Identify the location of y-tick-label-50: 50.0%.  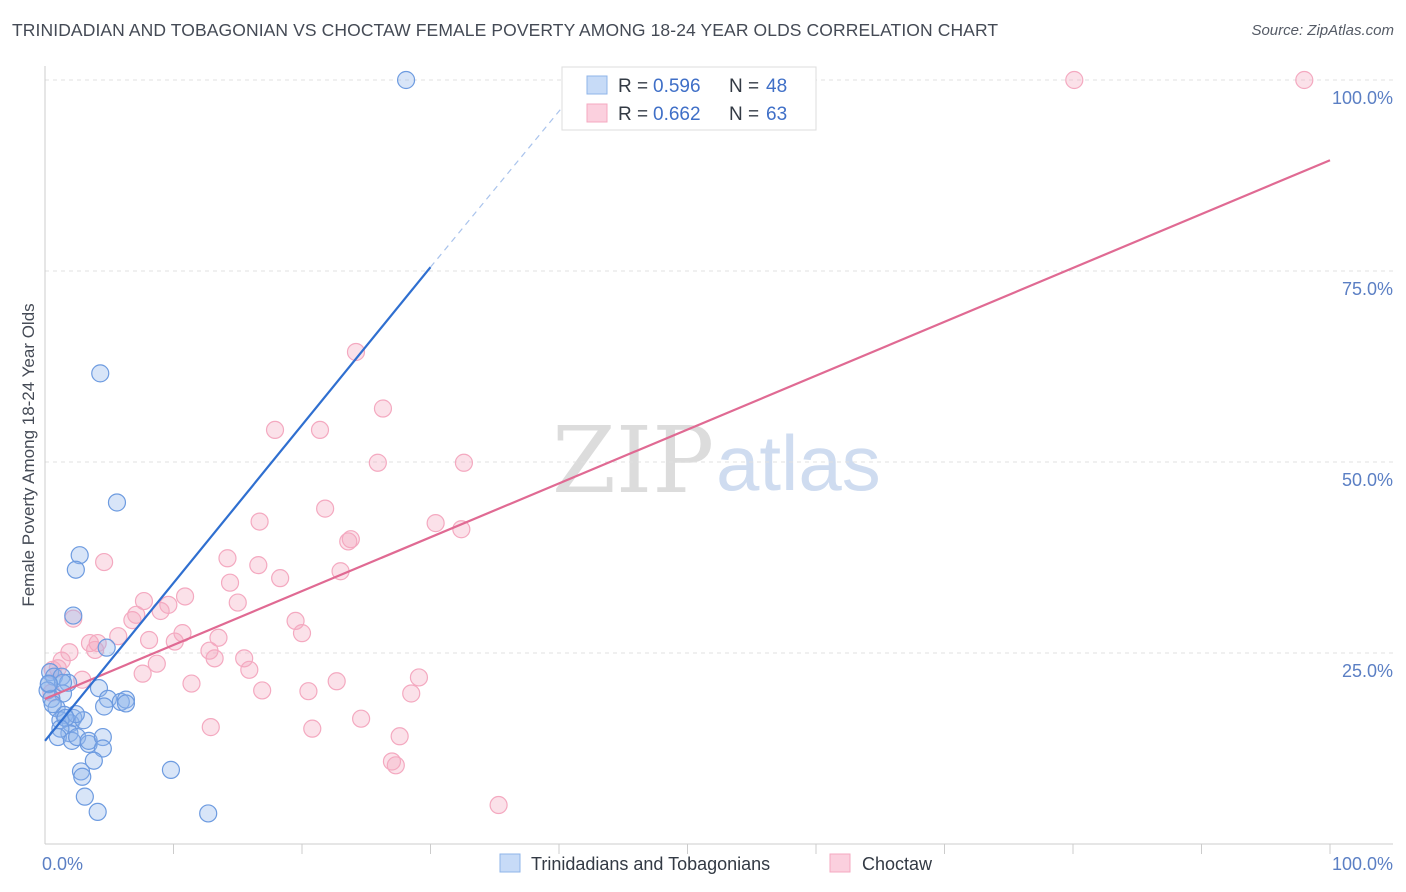
(1367, 480).